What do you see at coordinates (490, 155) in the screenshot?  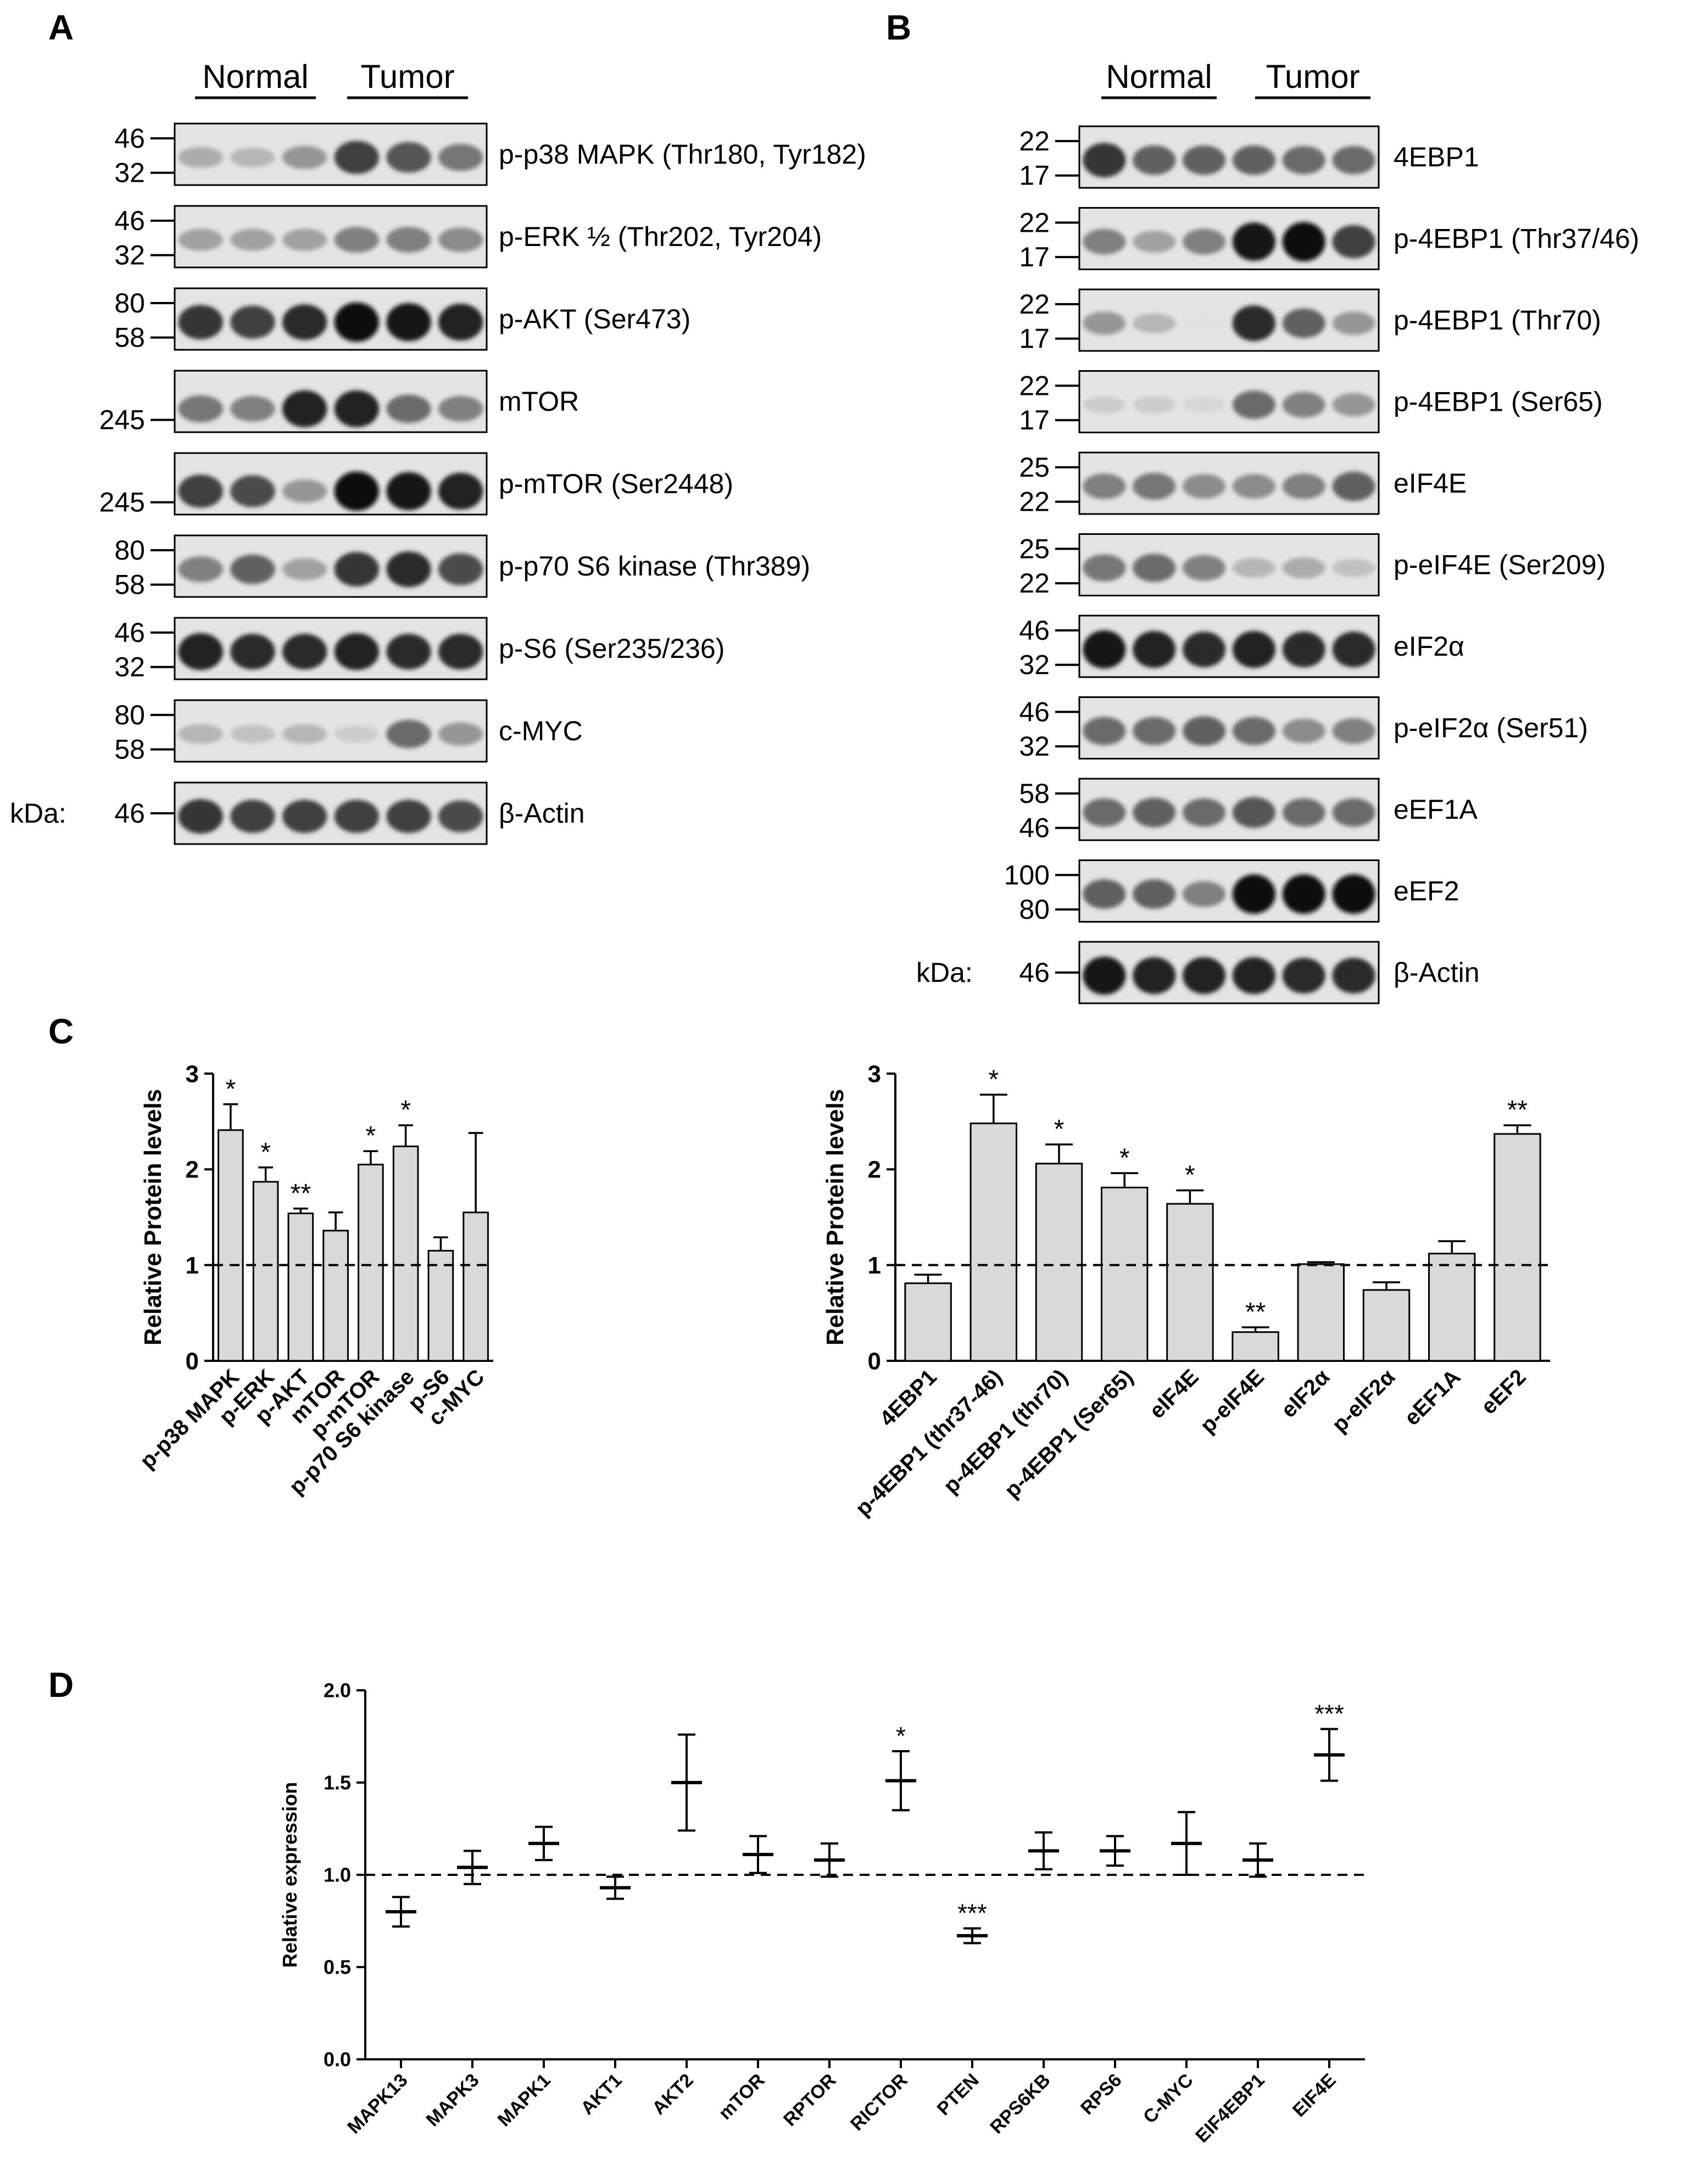 I see `blot-row: 46 32 p-p38 MAPK (Thr180, Tyr182)` at bounding box center [490, 155].